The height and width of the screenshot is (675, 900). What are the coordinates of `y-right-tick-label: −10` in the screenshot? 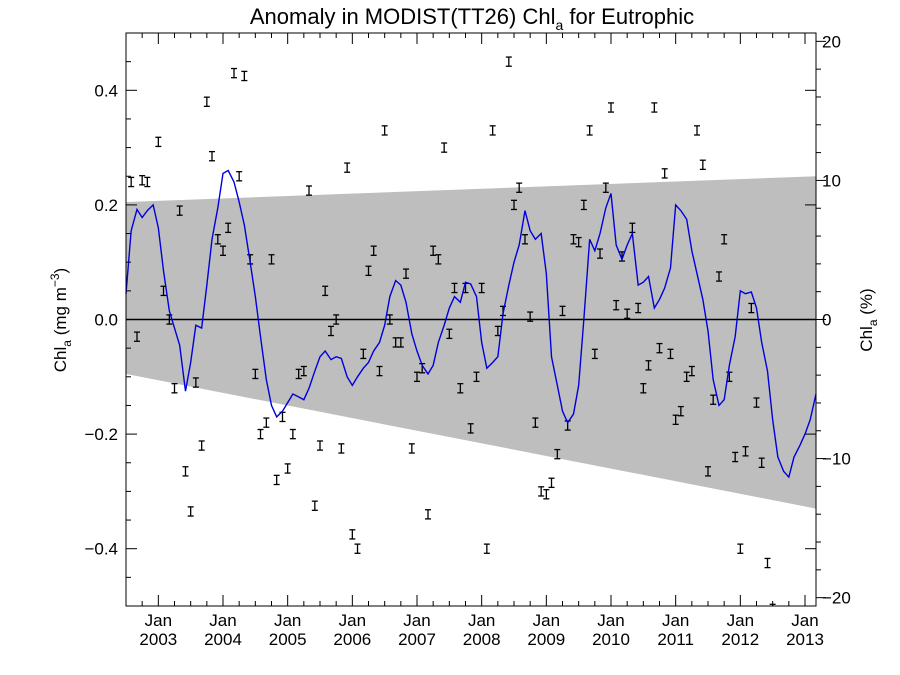 It's located at (836, 459).